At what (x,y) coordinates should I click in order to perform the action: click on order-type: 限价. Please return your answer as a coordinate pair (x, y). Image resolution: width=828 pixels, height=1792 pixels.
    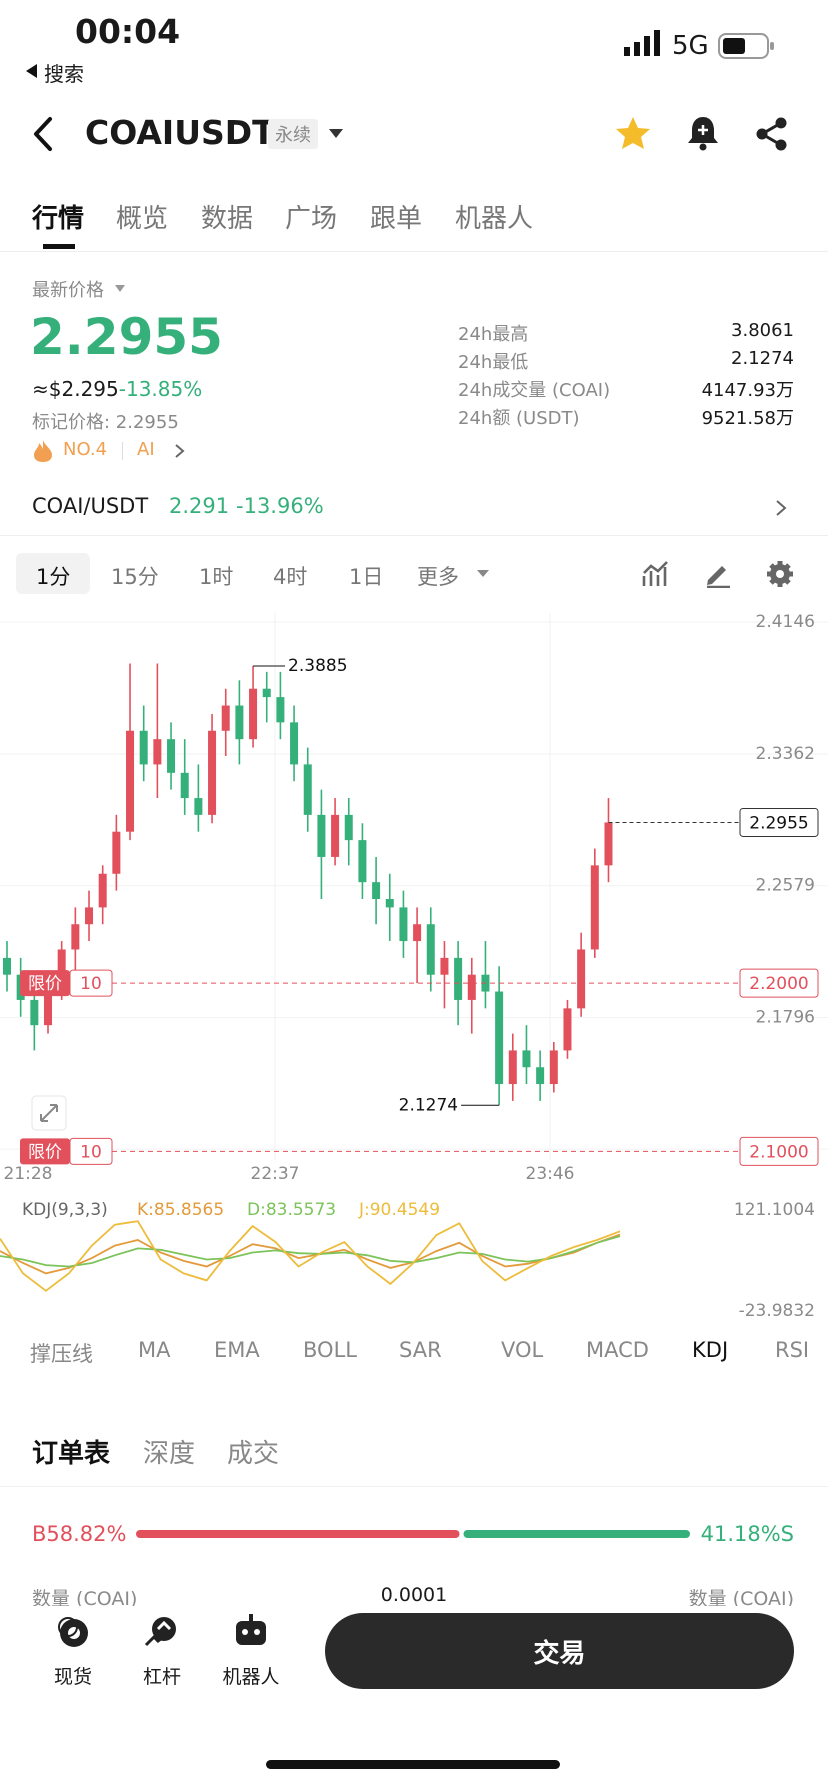
    Looking at the image, I should click on (45, 1152).